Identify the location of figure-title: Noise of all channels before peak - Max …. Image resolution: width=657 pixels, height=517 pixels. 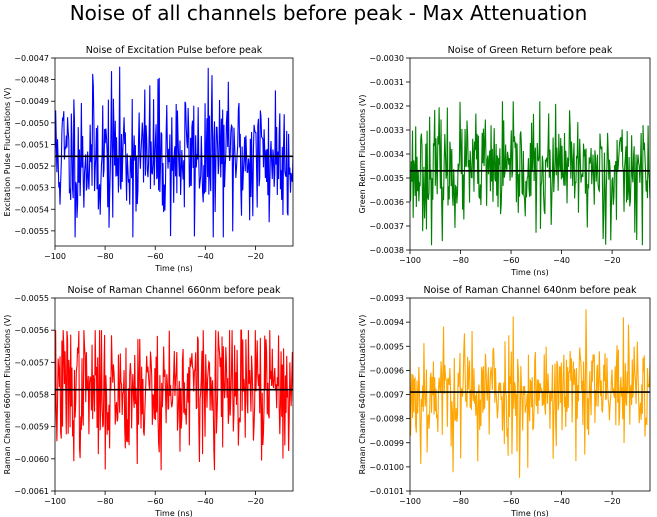
(328, 13).